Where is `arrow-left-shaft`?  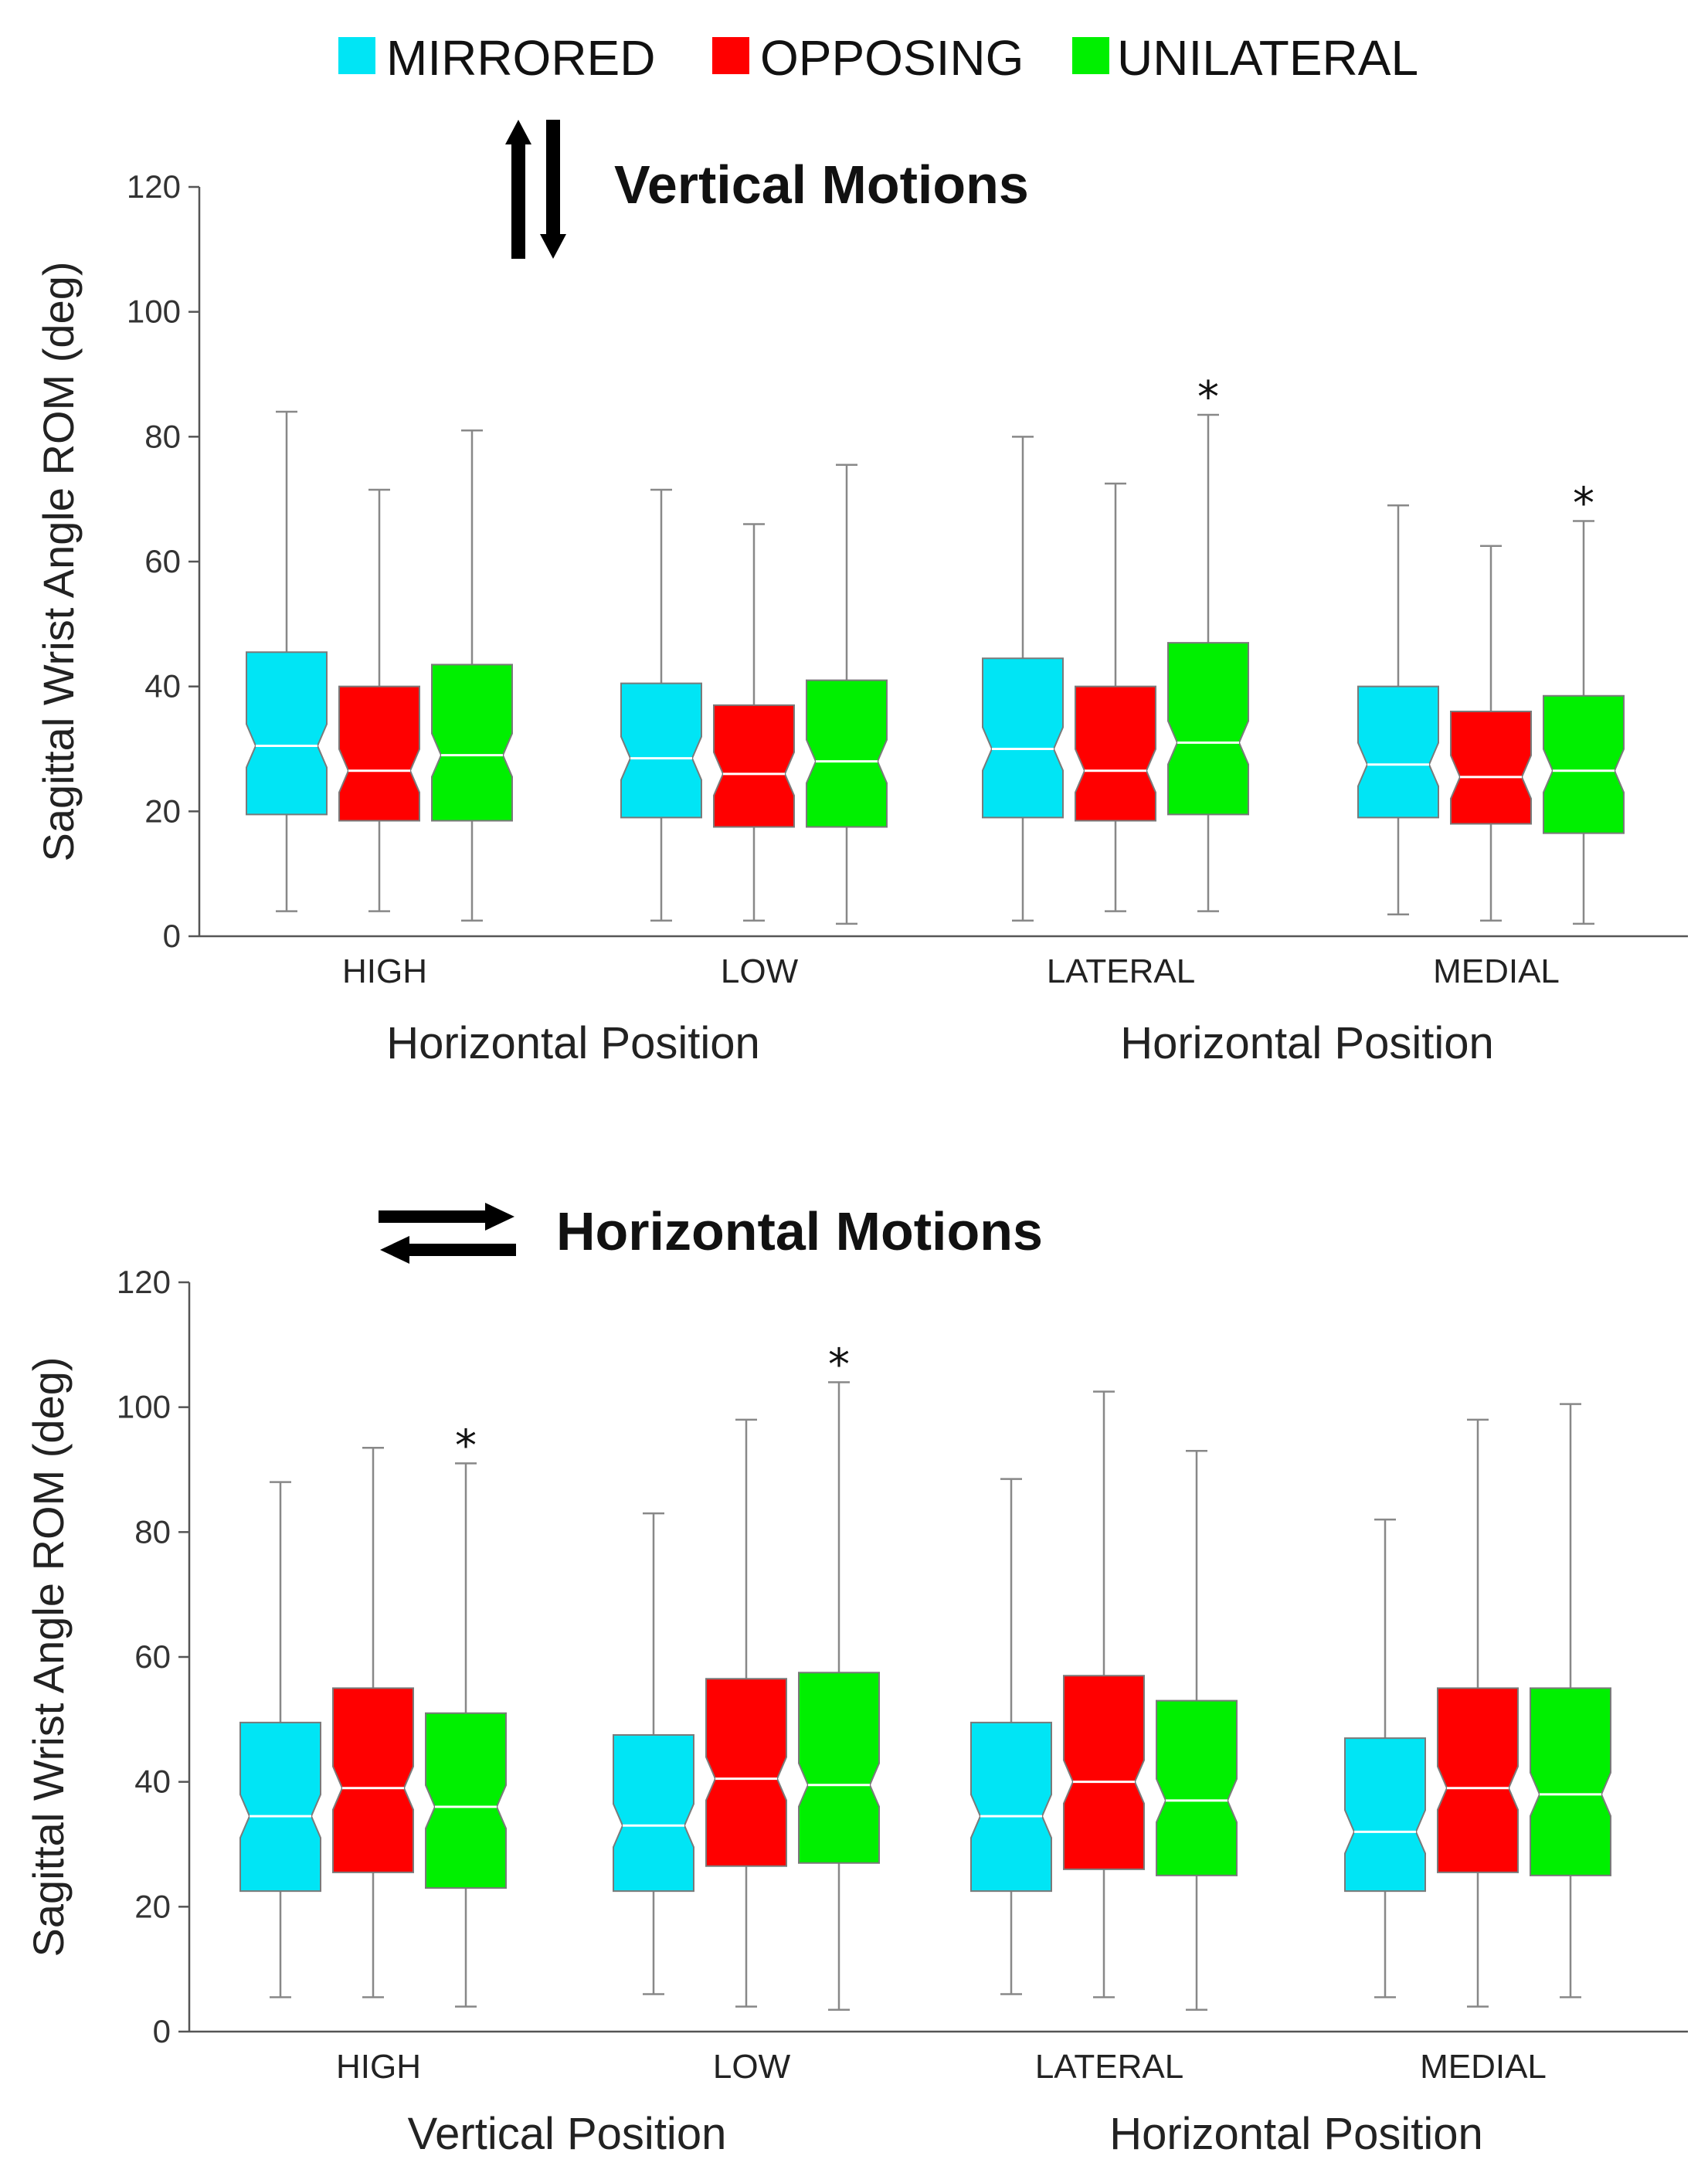
arrow-left-shaft is located at coordinates (462, 1250).